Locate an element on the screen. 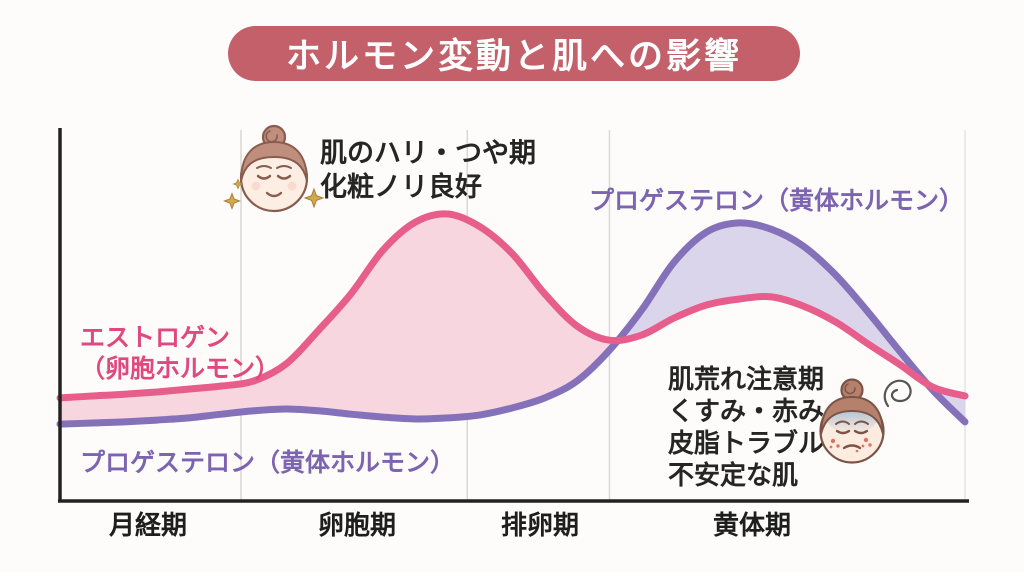  page-title: ホルモン変動と肌への影響 is located at coordinates (513, 56).